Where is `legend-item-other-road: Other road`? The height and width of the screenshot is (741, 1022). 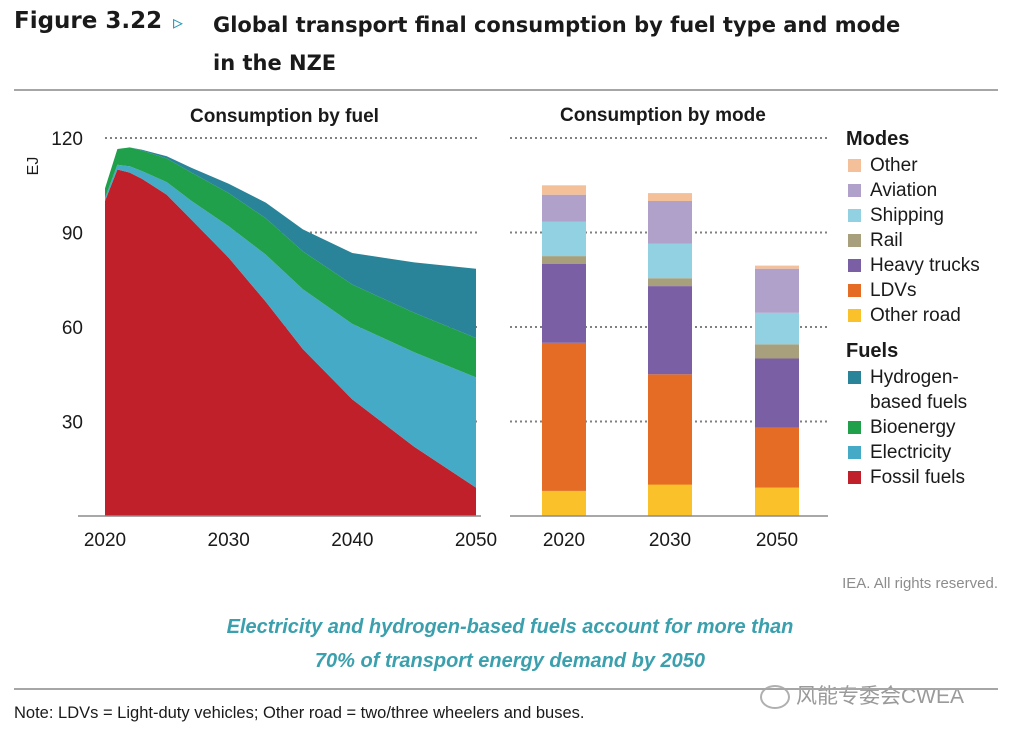 legend-item-other-road: Other road is located at coordinates (913, 315).